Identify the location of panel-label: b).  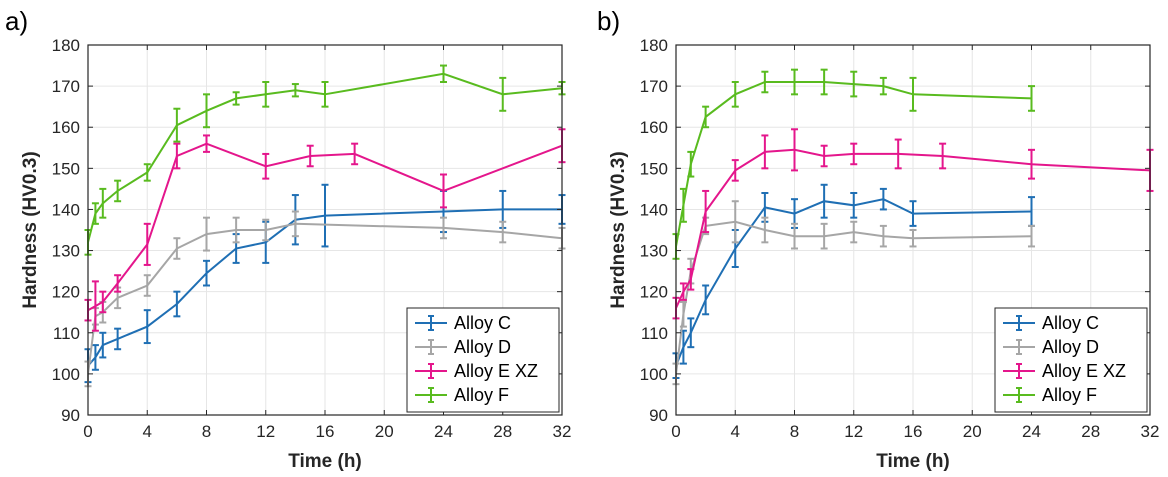
(608, 21).